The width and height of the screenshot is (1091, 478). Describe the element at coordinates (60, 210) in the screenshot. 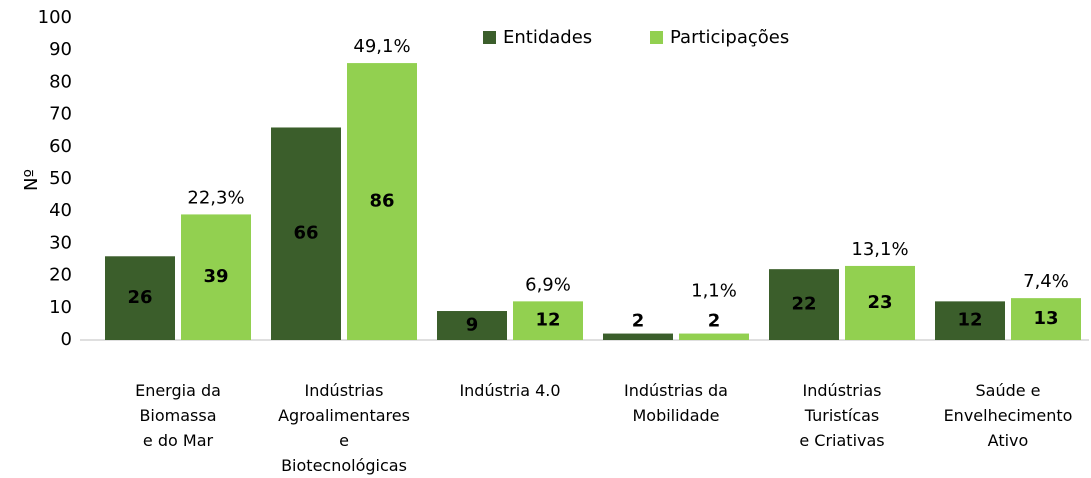

I see `y-tick-label: 40` at that location.